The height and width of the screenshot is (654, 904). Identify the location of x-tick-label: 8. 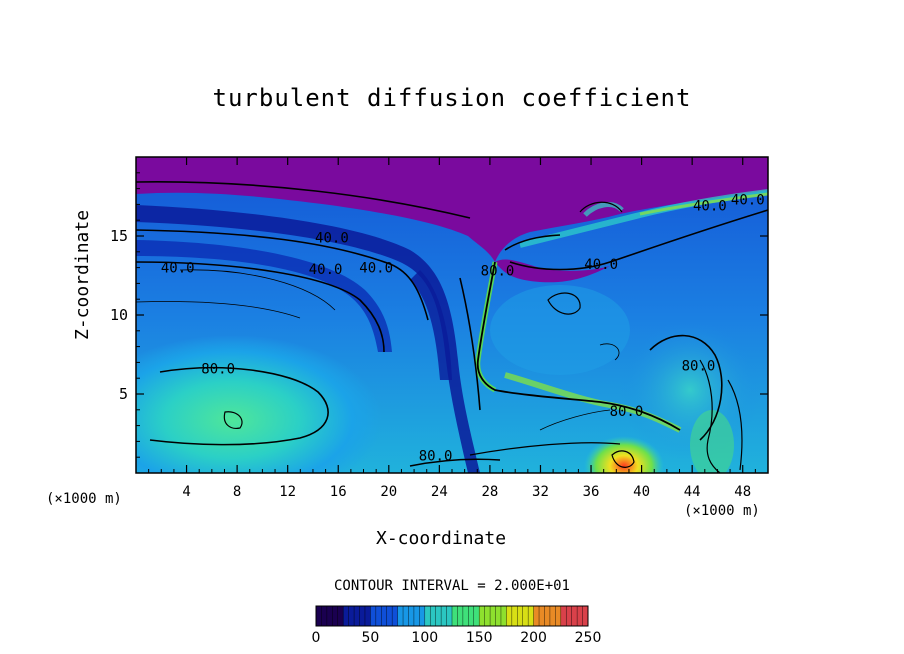
(237, 492).